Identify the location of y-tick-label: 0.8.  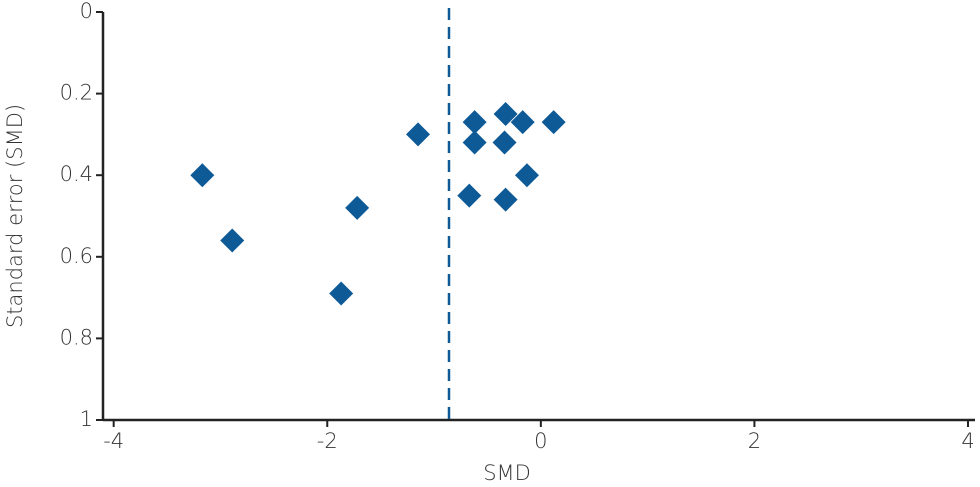
(76, 337).